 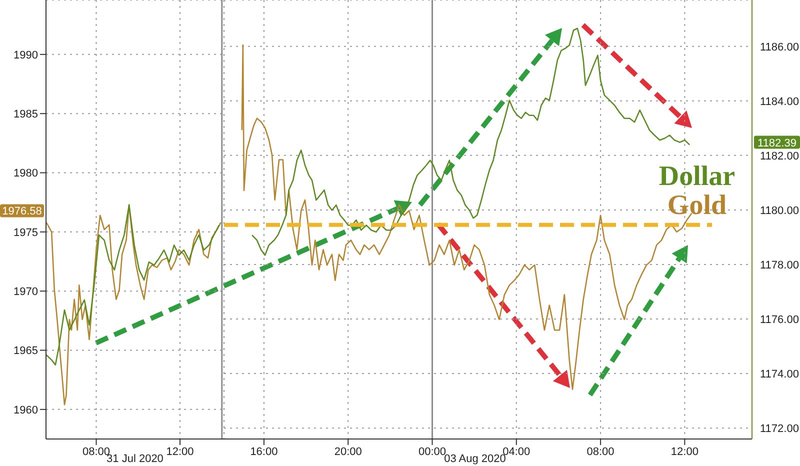 What do you see at coordinates (697, 176) in the screenshot?
I see `series-label: Dollar` at bounding box center [697, 176].